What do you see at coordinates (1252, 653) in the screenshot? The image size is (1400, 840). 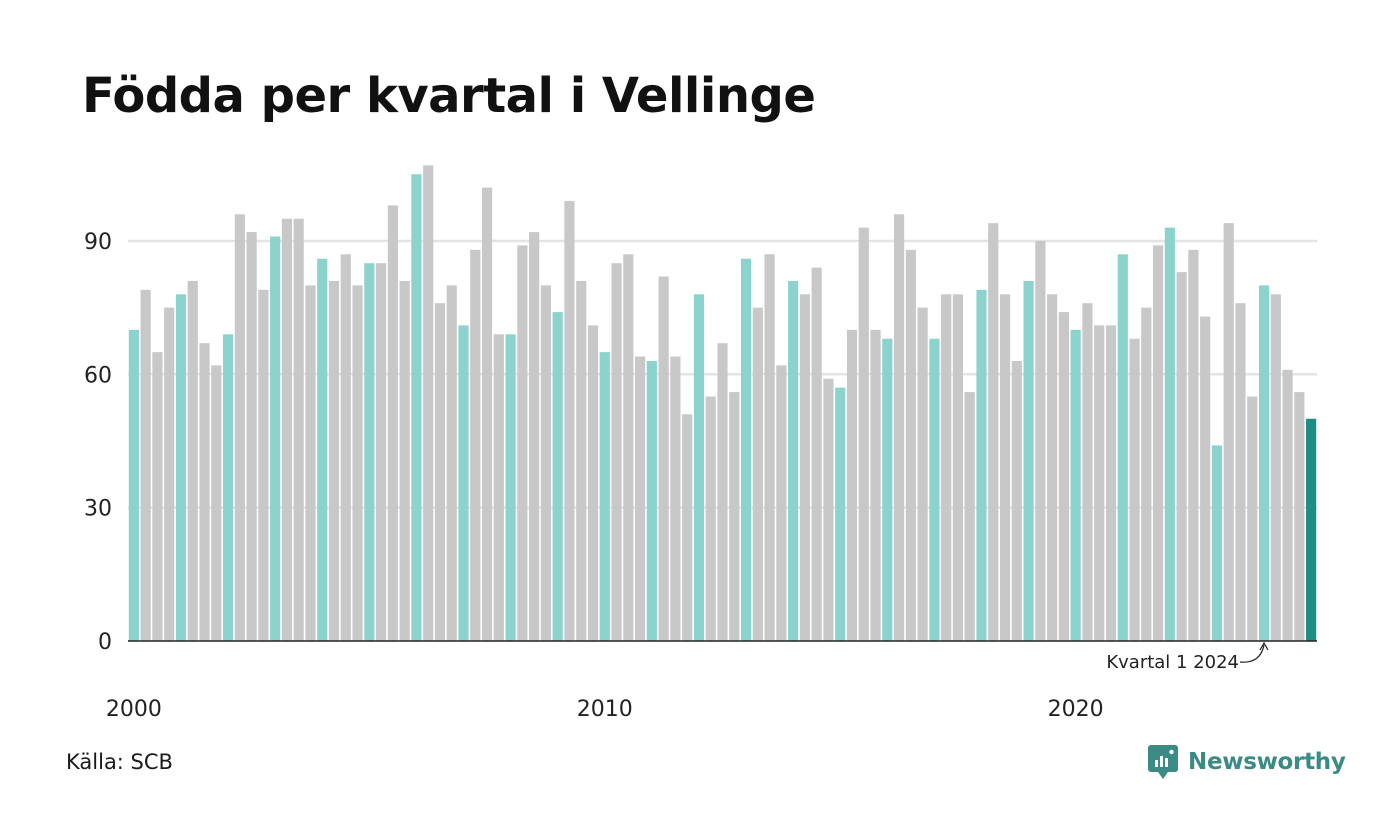 I see `annotation-arrow` at bounding box center [1252, 653].